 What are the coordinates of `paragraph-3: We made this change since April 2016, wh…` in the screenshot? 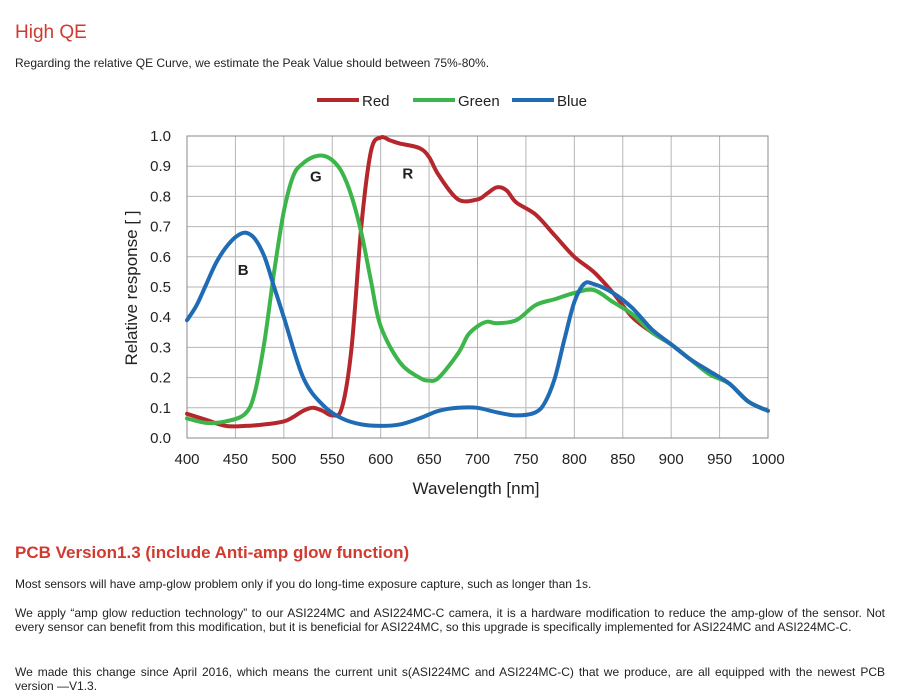 It's located at (450, 679).